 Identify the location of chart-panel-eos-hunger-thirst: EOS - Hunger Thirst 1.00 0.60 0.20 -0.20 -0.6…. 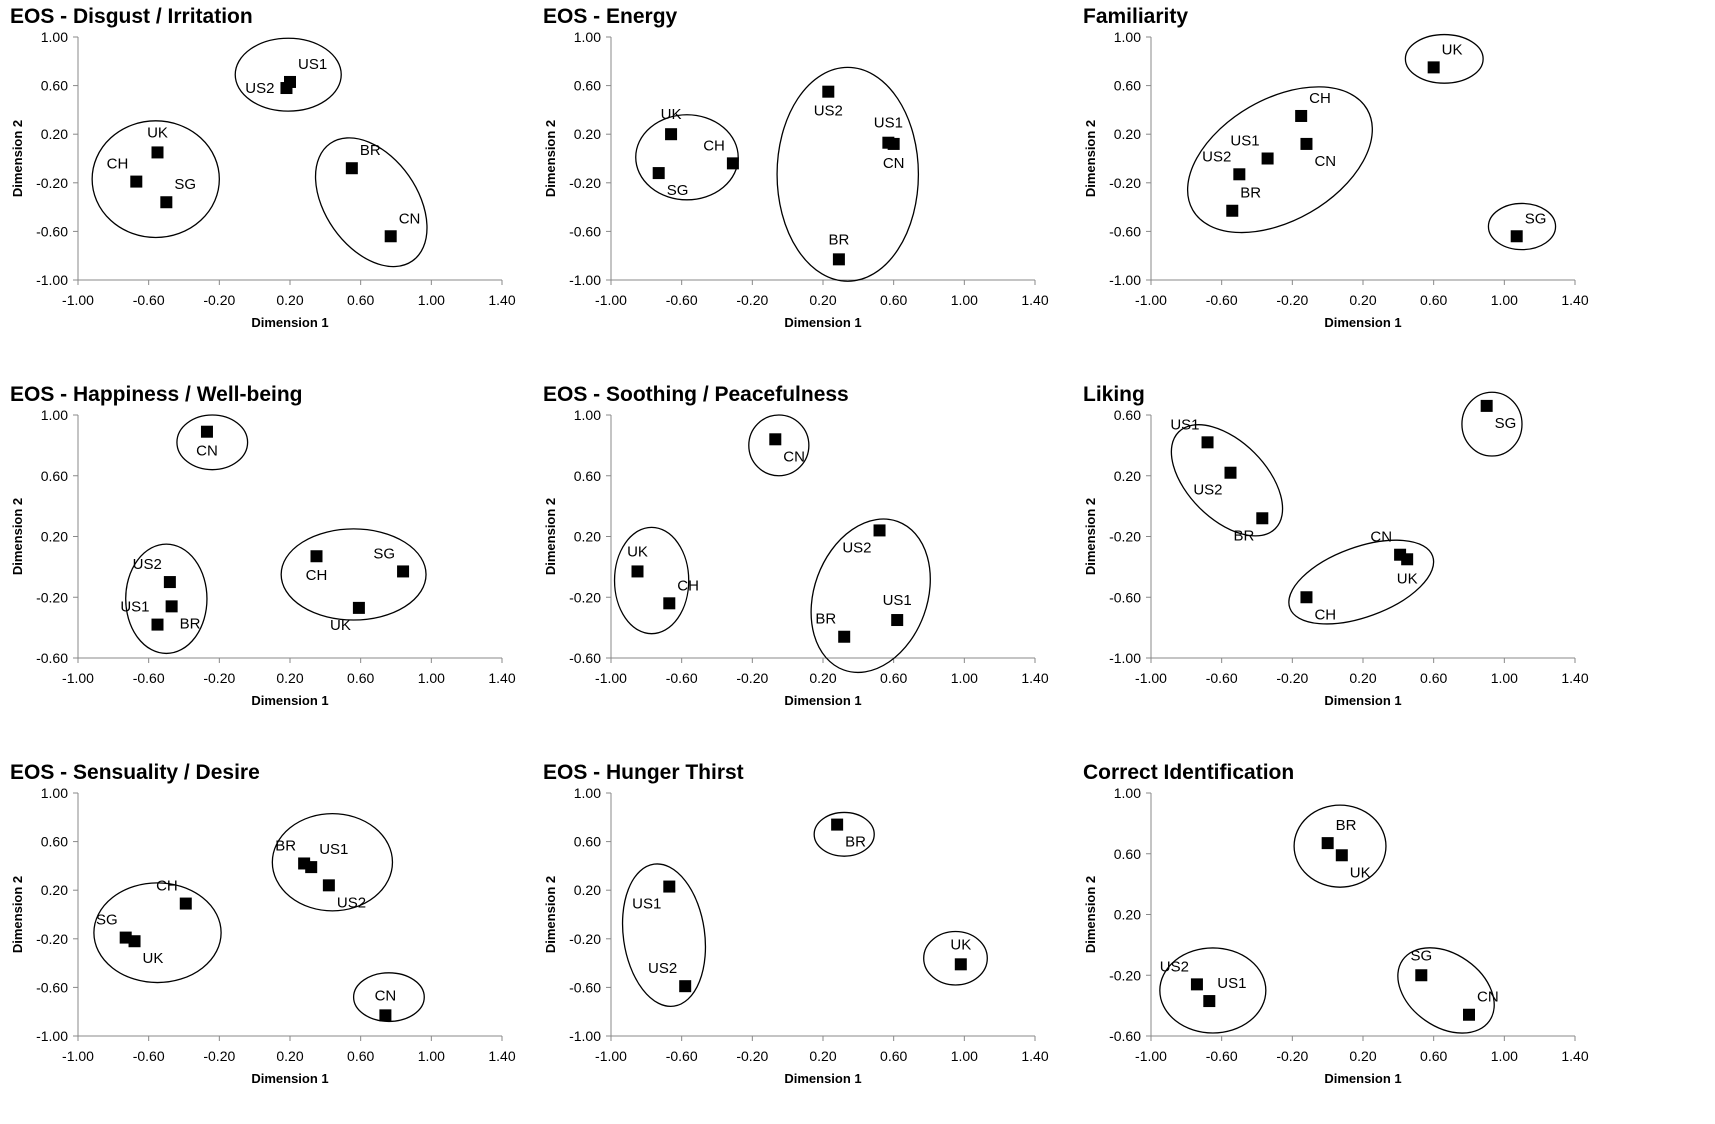
(813, 940).